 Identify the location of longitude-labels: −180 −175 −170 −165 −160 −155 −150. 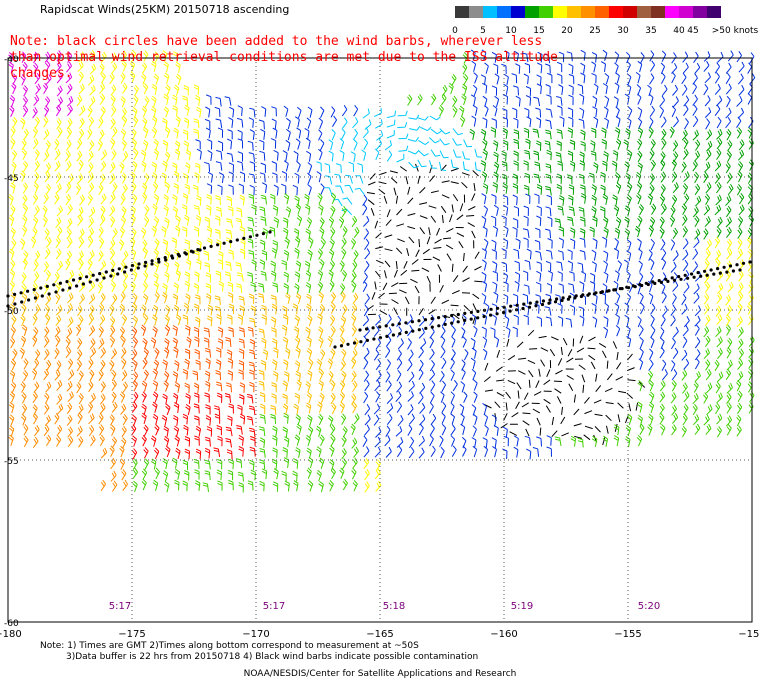
(380, 634).